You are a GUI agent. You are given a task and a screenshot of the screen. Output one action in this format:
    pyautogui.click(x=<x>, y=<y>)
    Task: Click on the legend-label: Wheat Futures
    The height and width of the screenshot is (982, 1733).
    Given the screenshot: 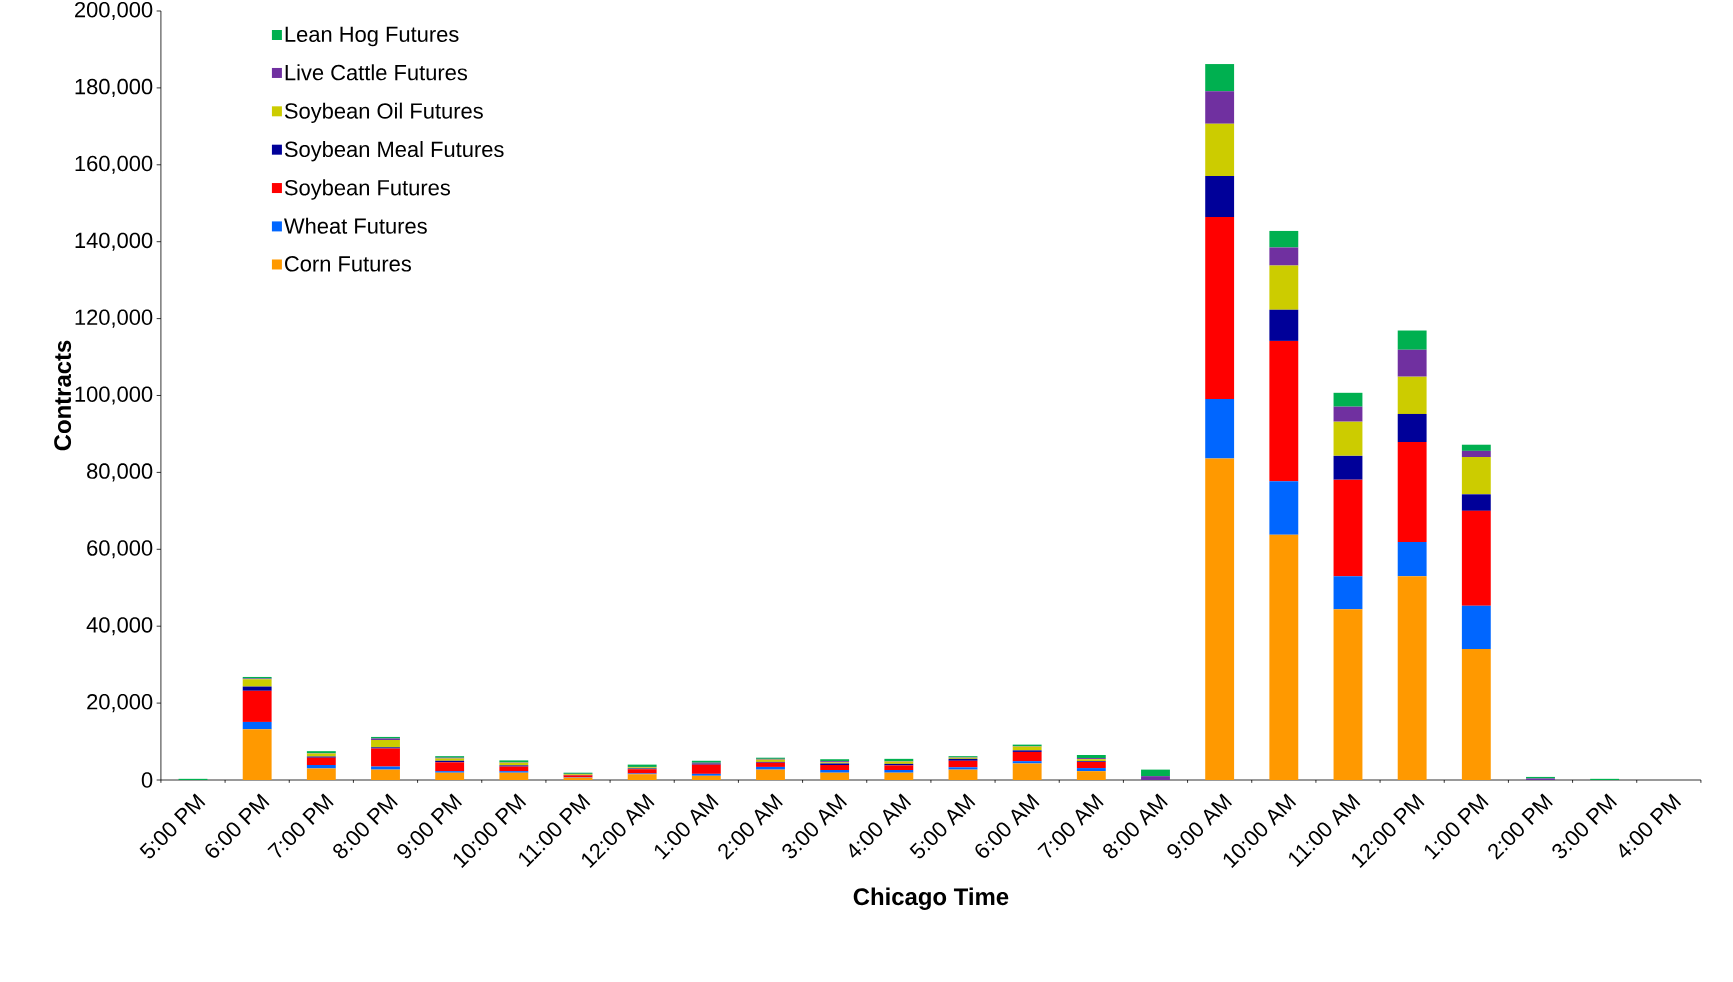 What is the action you would take?
    pyautogui.click(x=355, y=225)
    